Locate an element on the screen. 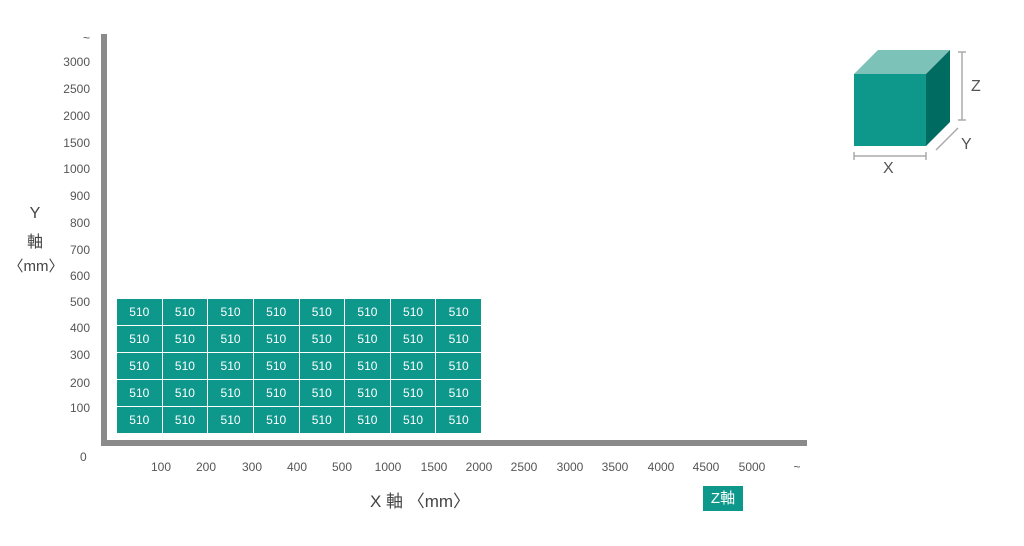  y-tick-label: 100 is located at coordinates (79, 408).